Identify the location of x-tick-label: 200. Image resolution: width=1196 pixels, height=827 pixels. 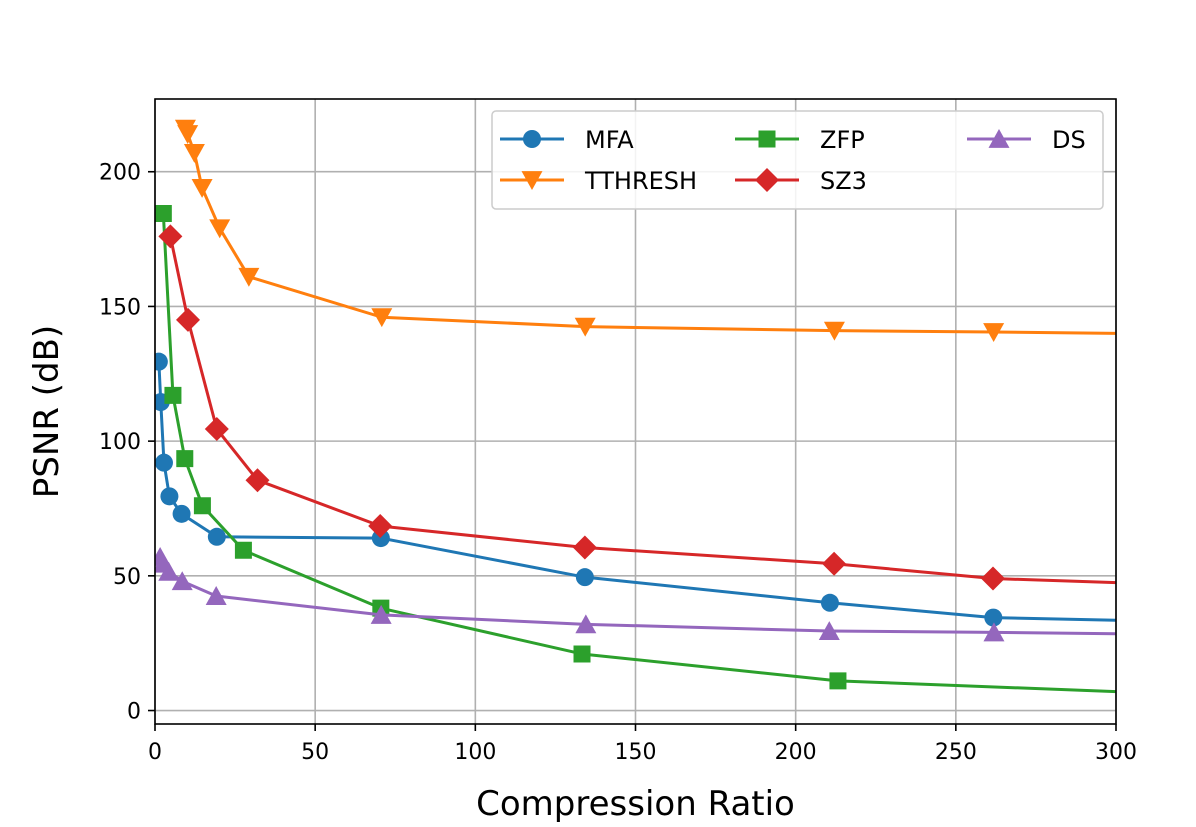
(796, 752).